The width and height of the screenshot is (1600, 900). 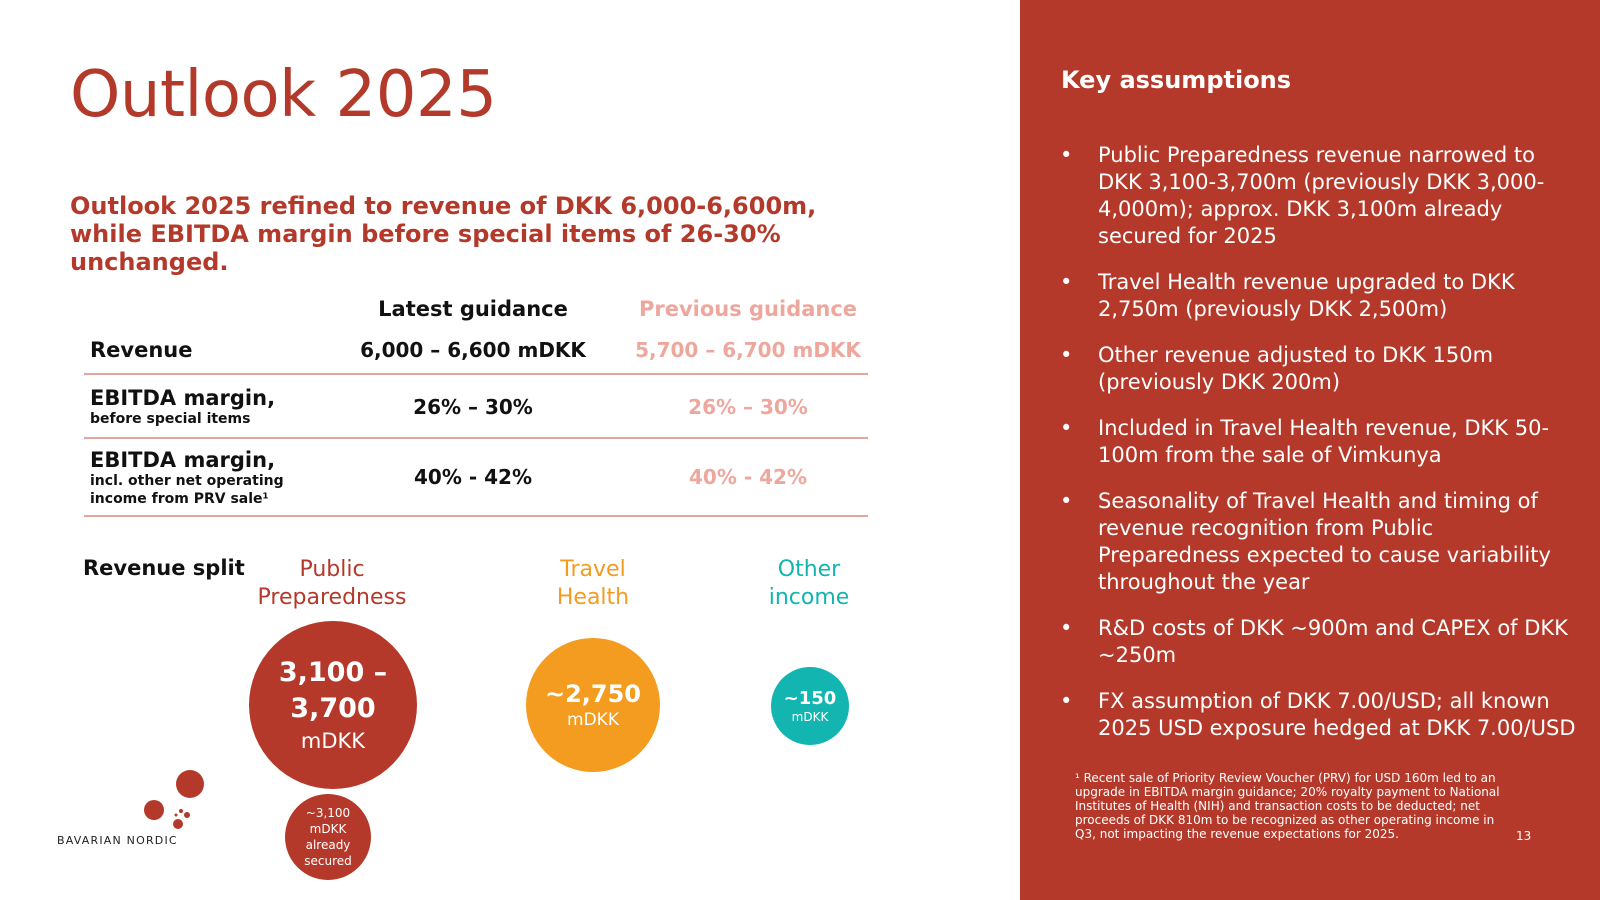 I want to click on travel-health-bubble: ~2,750 mDKK, so click(x=593, y=705).